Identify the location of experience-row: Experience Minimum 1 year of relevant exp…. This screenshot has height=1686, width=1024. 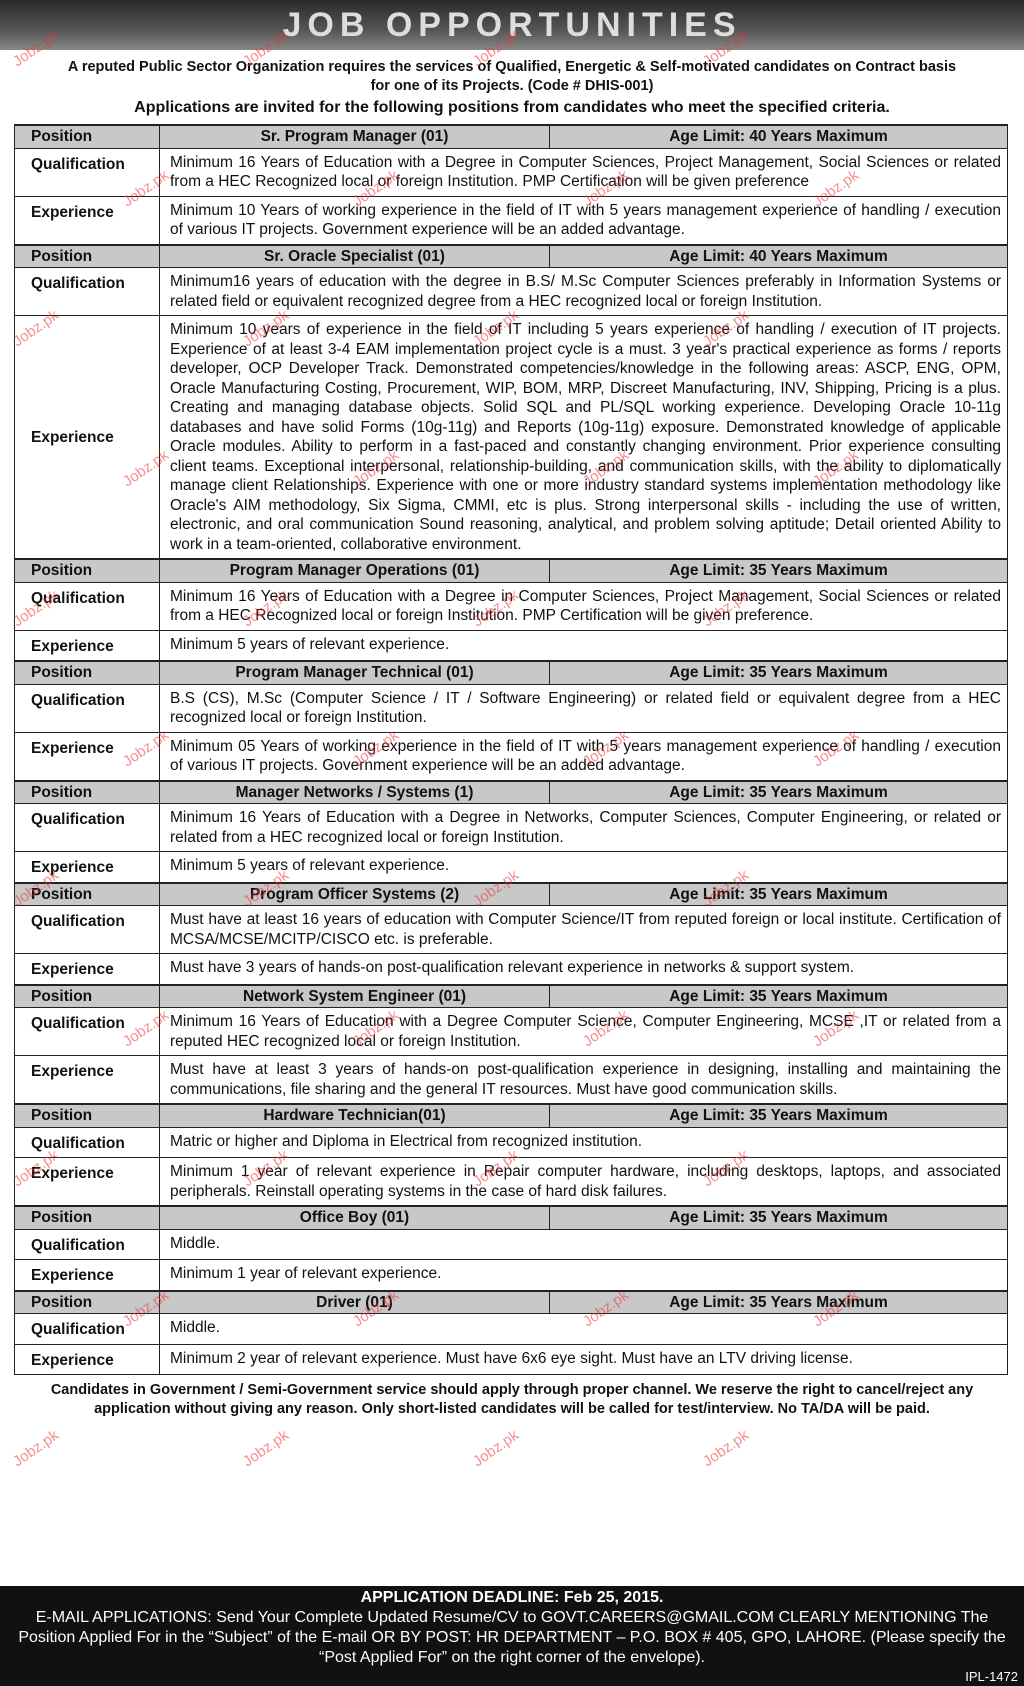
(511, 1182).